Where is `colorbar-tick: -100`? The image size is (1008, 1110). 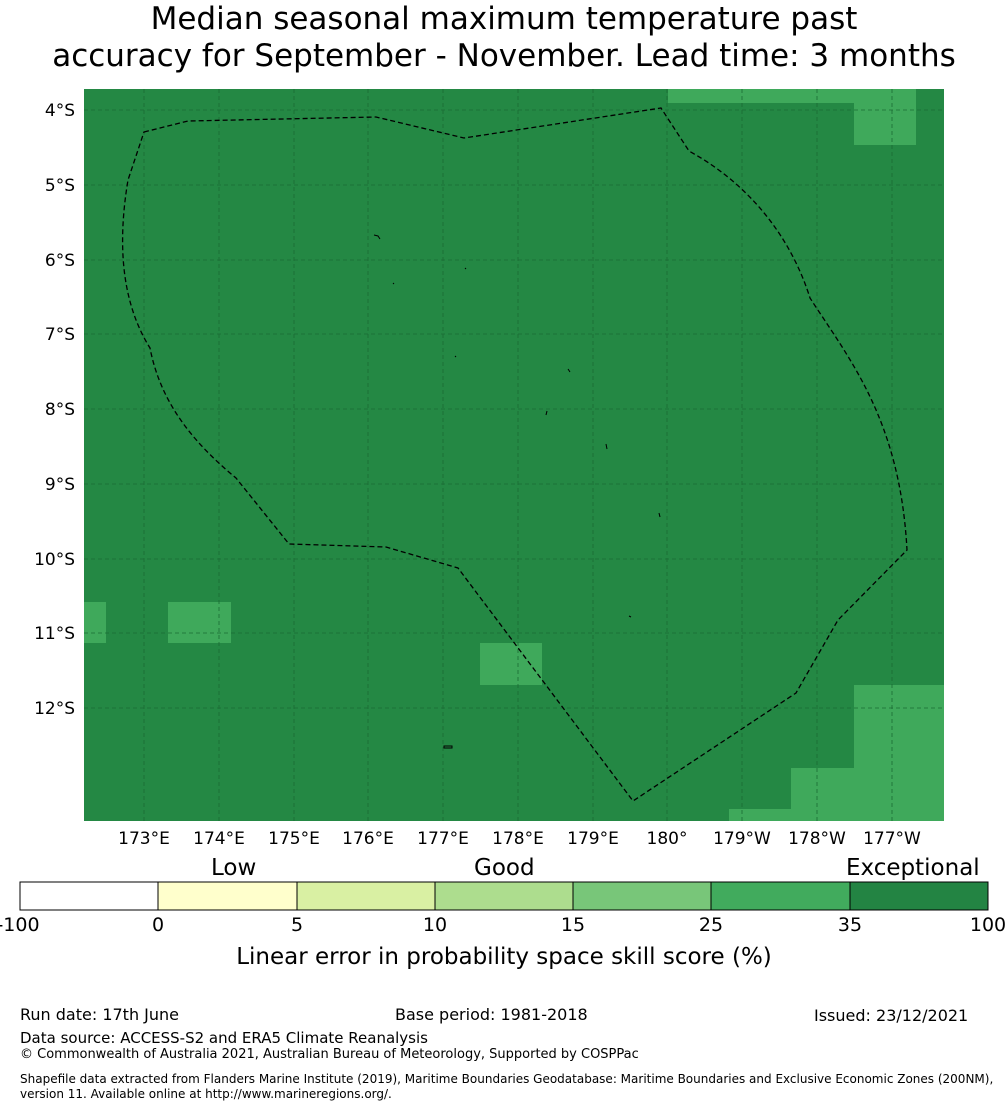
colorbar-tick: -100 is located at coordinates (20, 925).